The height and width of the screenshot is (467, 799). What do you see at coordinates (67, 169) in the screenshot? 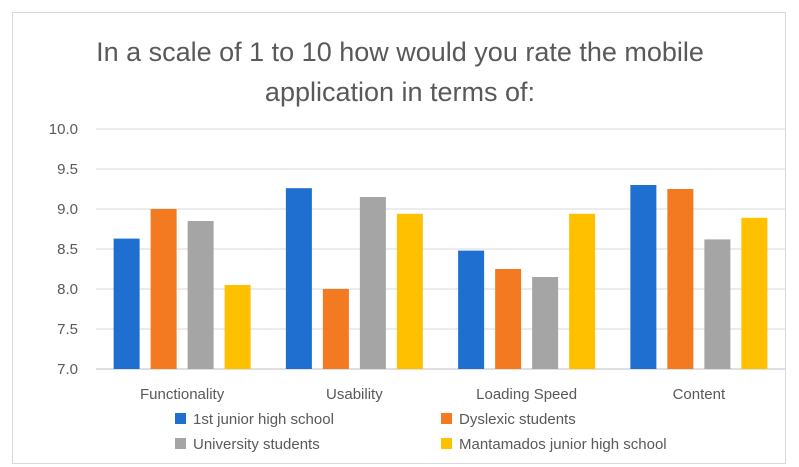
I see `y-tick-label: 9.5` at bounding box center [67, 169].